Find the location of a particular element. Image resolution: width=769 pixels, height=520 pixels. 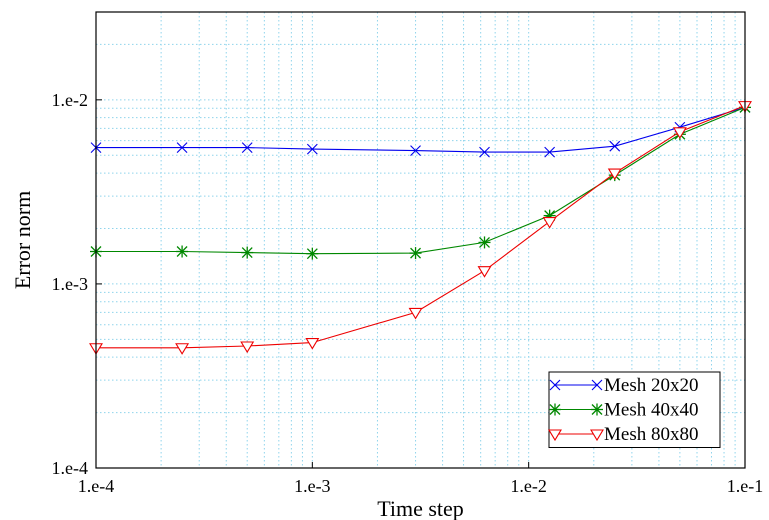

y-tick-label: 1.e-3 is located at coordinates (70, 284).